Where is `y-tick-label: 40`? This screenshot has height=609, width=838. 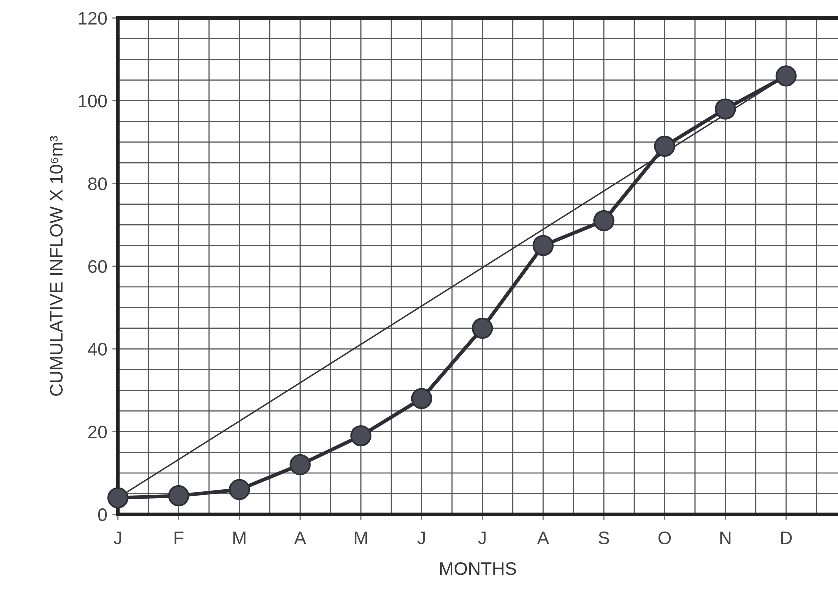 y-tick-label: 40 is located at coordinates (98, 349).